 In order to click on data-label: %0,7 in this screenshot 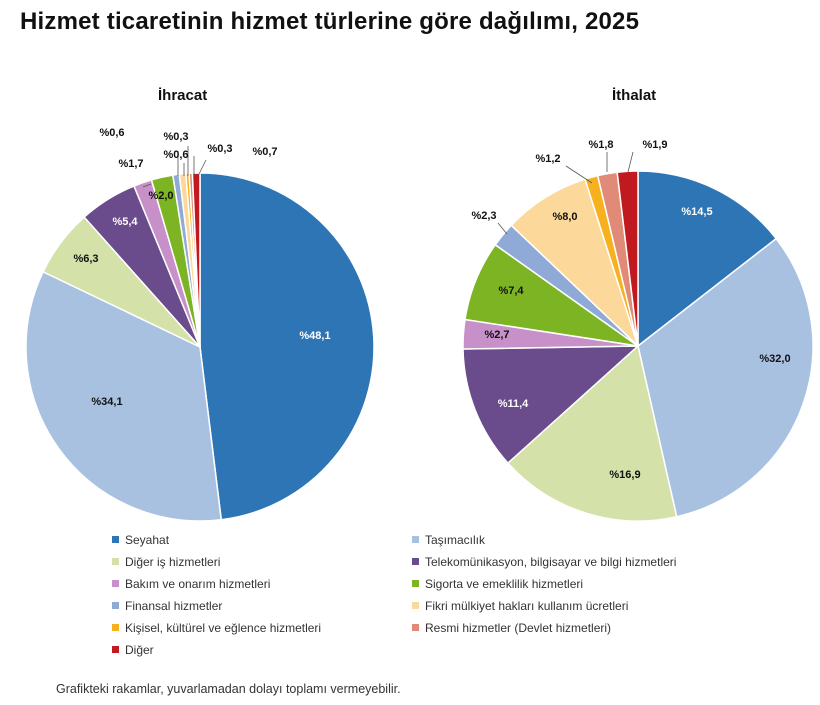, I will do `click(264, 152)`.